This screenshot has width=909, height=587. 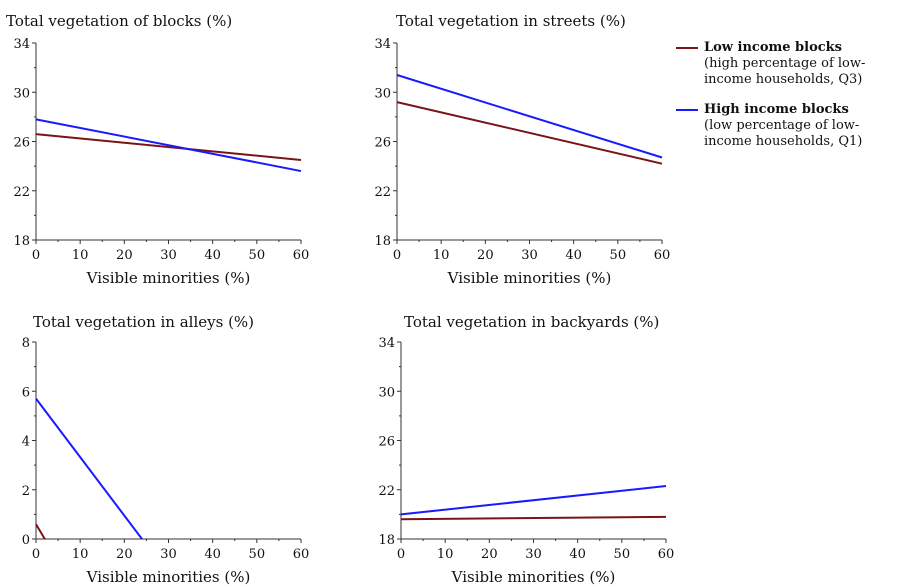 I want to click on legend-label-low-income: Low income blocks, so click(x=773, y=47).